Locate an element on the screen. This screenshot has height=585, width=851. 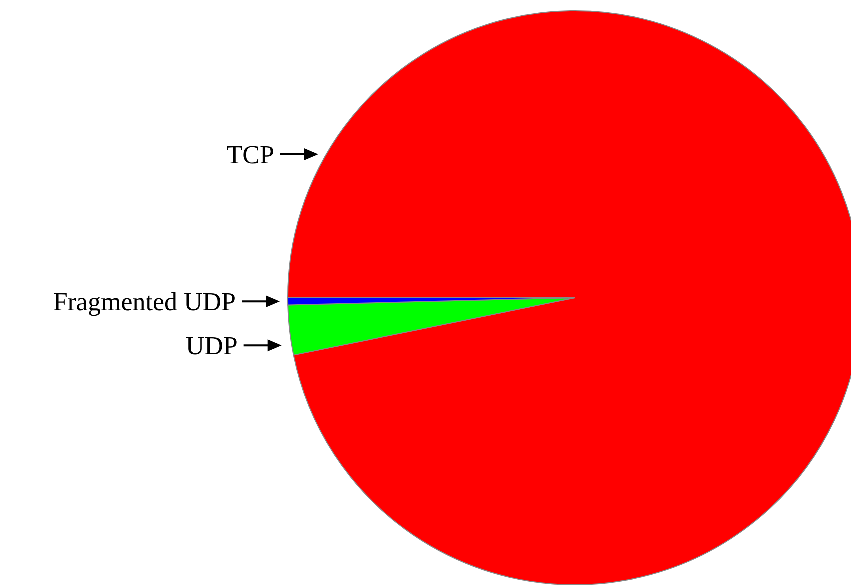
slice-label: TCP is located at coordinates (250, 155).